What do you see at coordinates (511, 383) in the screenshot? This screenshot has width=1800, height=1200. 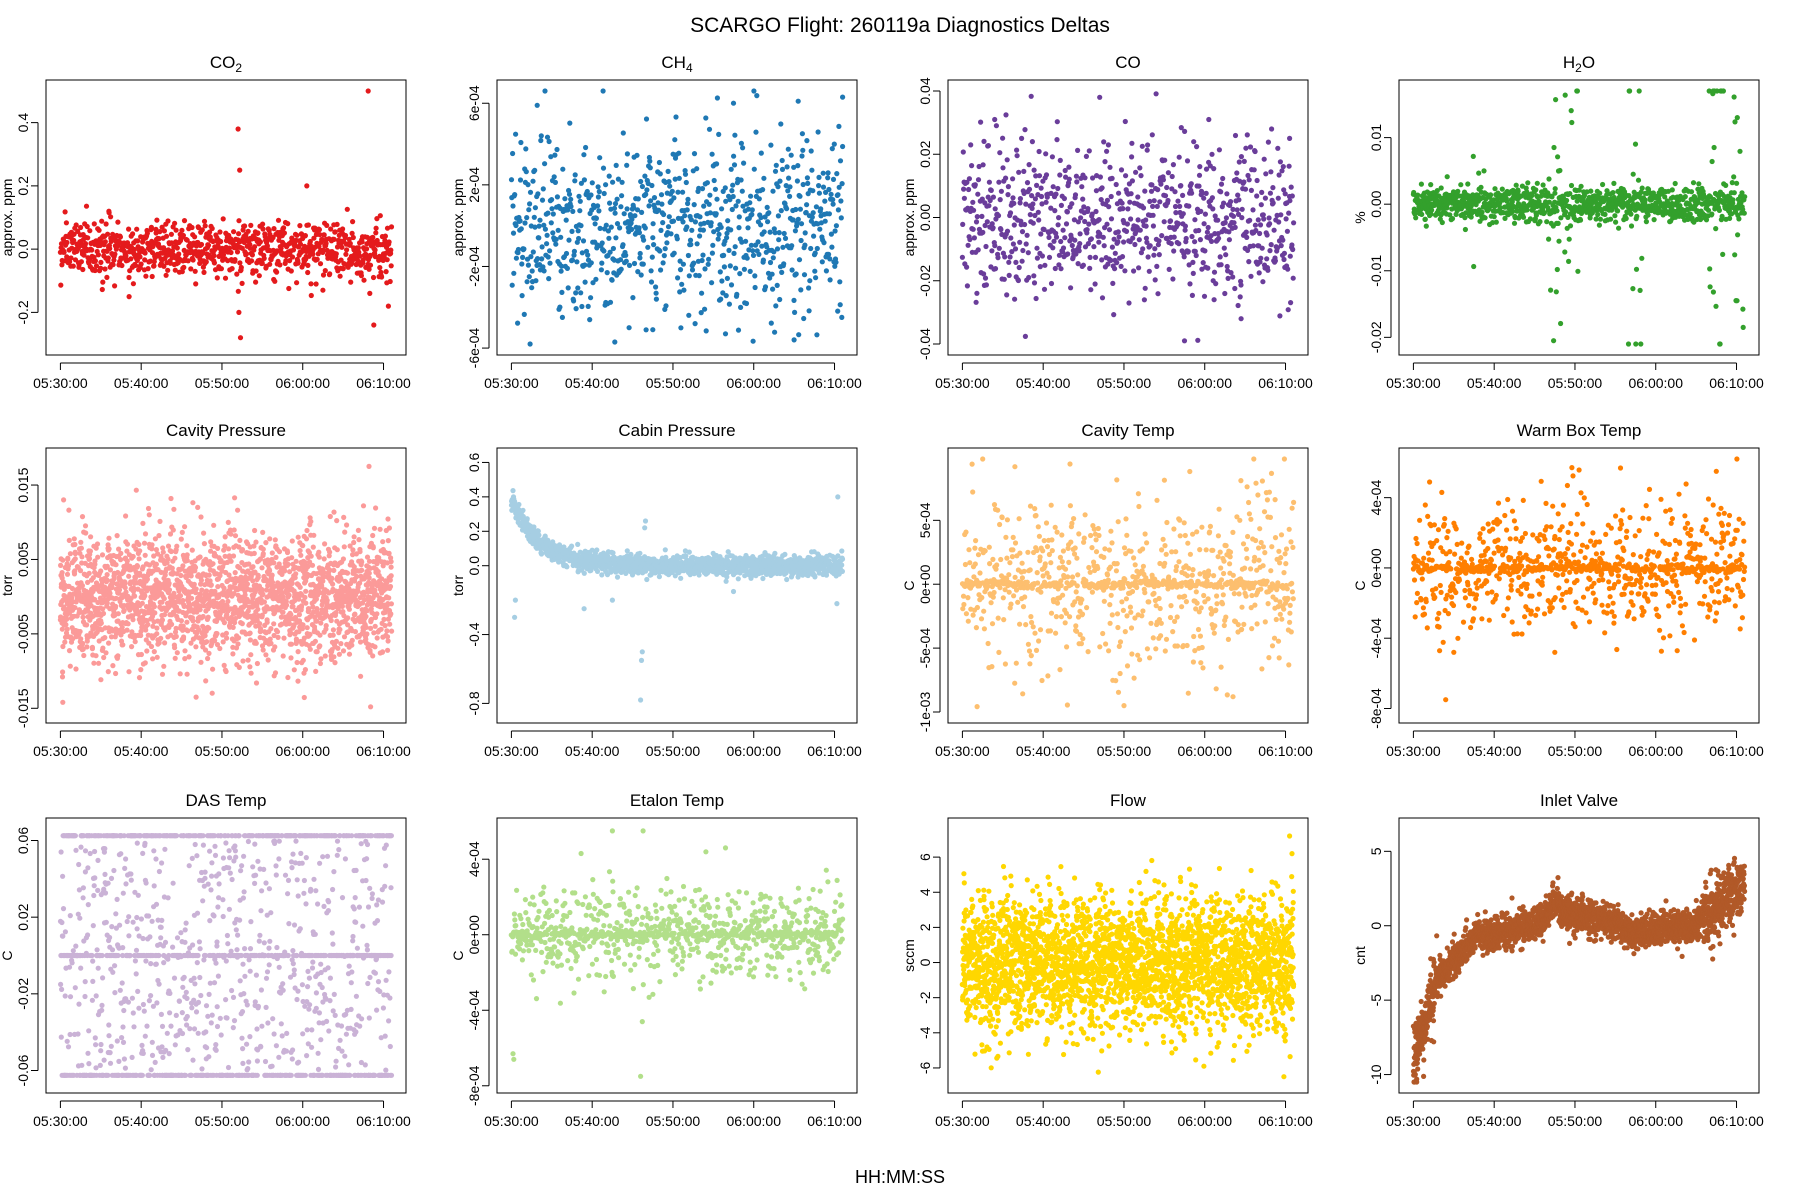 I see `x-tick-label: 05:30:00` at bounding box center [511, 383].